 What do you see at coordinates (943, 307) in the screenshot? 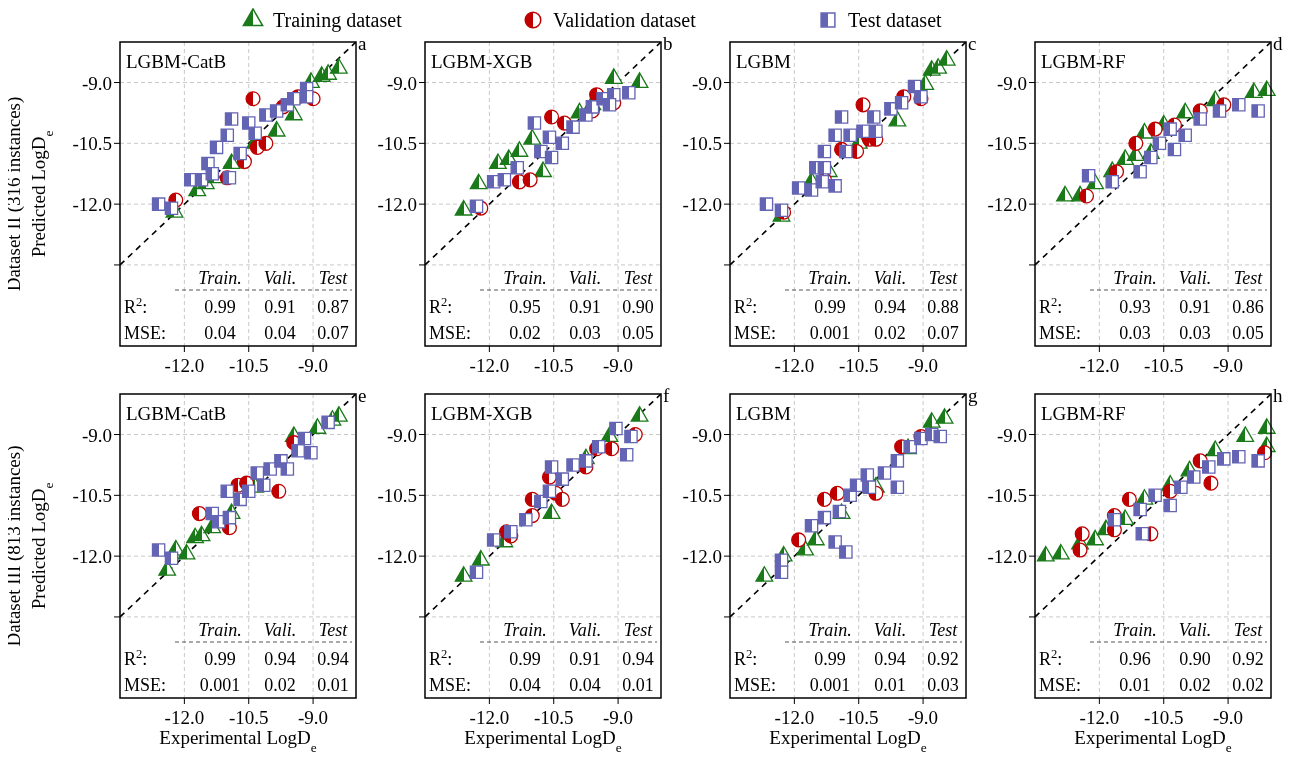
I see `annotation: 0.88` at bounding box center [943, 307].